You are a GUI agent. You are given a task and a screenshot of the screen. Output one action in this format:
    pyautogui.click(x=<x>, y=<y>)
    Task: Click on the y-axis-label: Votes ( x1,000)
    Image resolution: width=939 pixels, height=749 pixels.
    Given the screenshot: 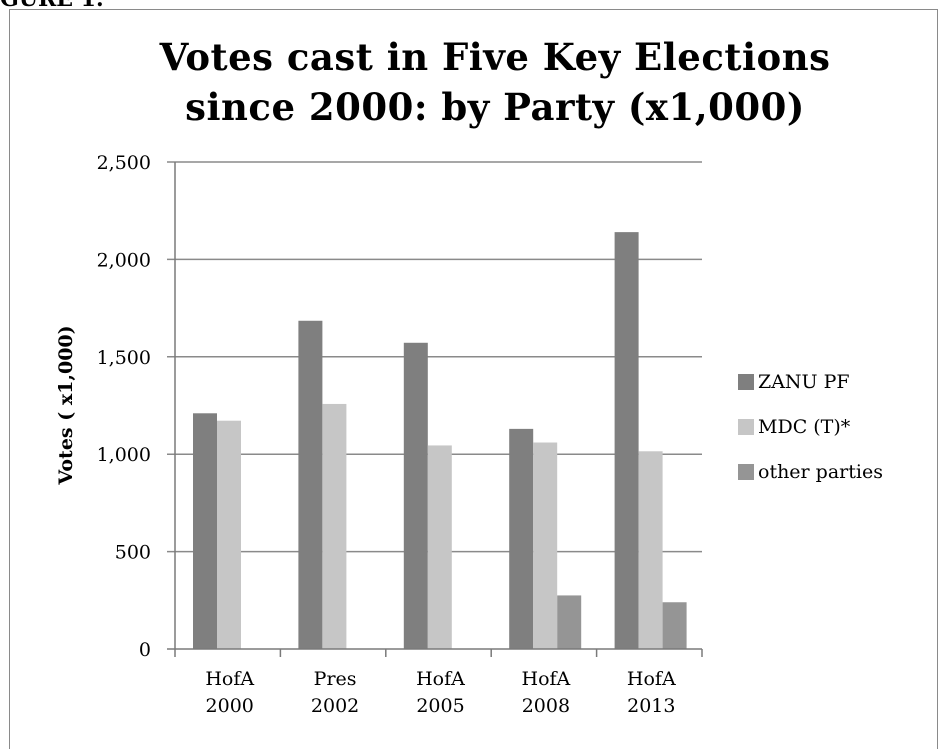 What is the action you would take?
    pyautogui.click(x=66, y=405)
    